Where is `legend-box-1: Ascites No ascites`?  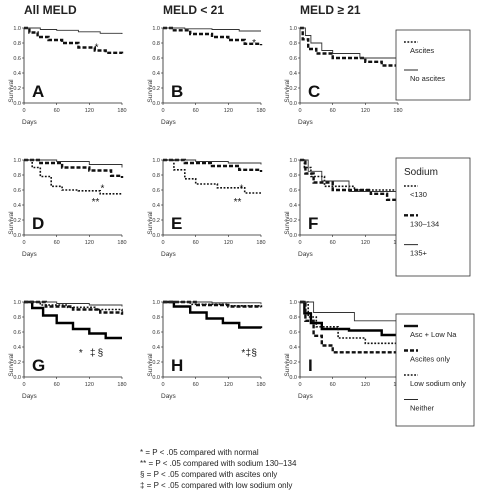
legend-box-1: Ascites No ascites is located at coordinates (433, 65).